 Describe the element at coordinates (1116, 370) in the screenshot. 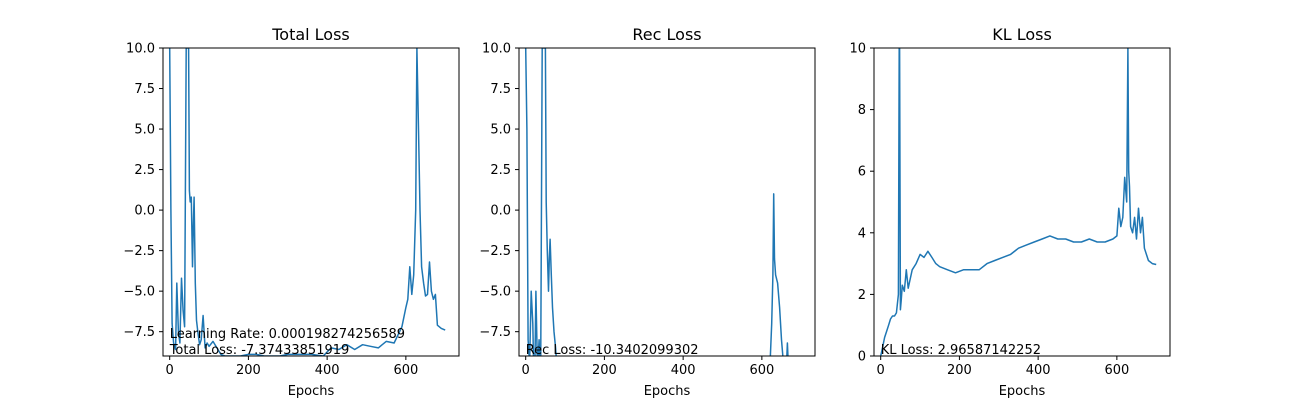

I see `kl-loss-xtick-label: 600` at that location.